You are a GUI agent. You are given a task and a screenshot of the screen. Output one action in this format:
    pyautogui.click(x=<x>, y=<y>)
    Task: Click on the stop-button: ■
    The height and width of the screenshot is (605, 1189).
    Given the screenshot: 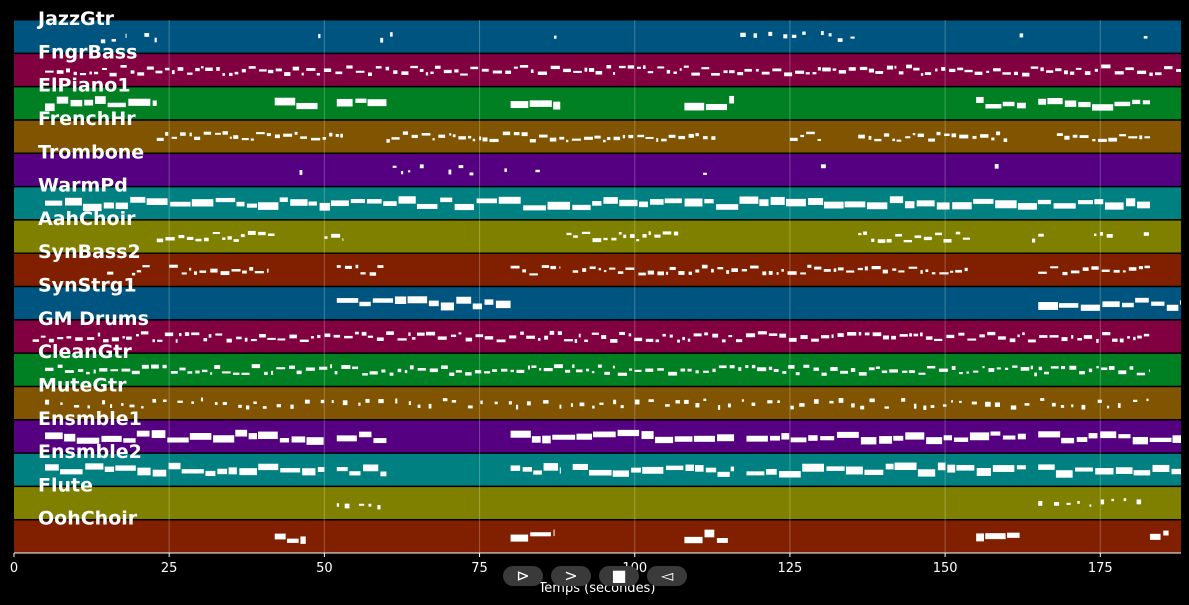 What is the action you would take?
    pyautogui.click(x=619, y=576)
    